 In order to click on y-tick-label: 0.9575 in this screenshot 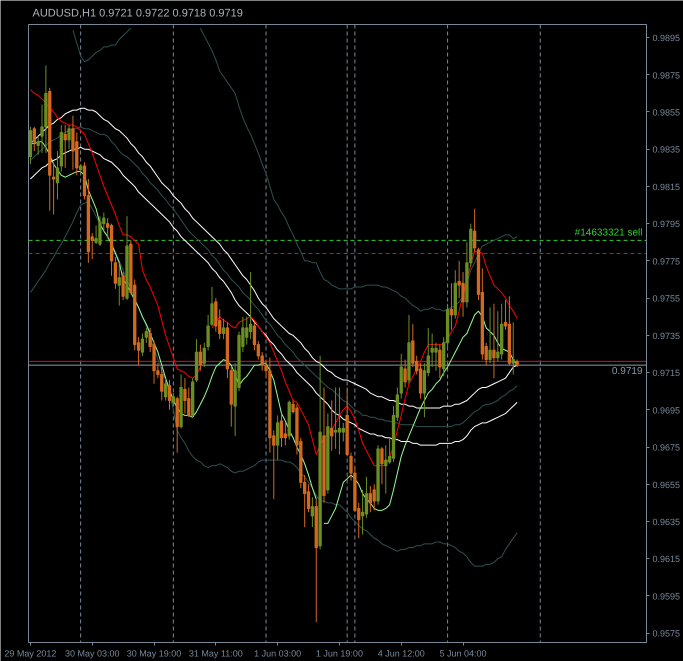, I will do `click(666, 633)`.